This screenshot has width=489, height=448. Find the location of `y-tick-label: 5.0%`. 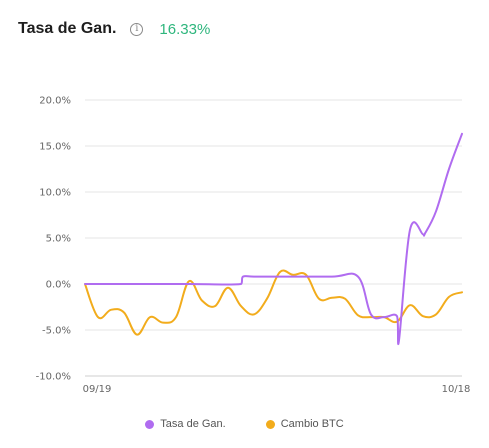

y-tick-label: 5.0% is located at coordinates (58, 239).